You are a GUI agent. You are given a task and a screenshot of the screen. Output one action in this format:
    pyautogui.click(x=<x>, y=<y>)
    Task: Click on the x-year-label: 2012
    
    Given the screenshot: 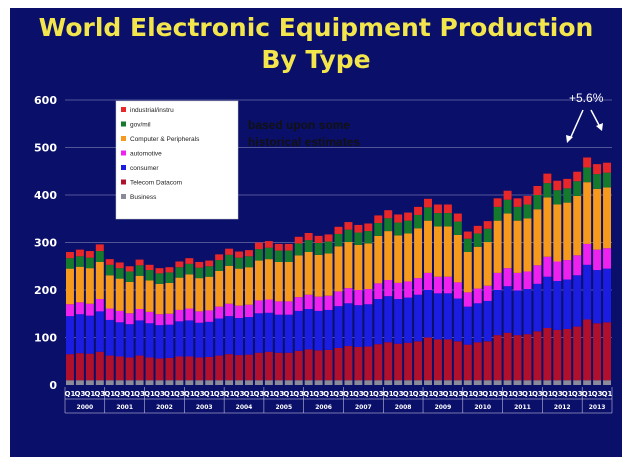 What is the action you would take?
    pyautogui.click(x=562, y=407)
    